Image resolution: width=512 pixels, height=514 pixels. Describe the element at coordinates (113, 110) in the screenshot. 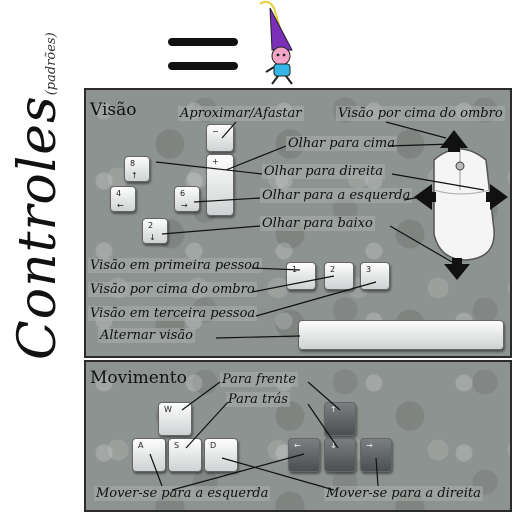

I see `view-title: Visão` at that location.